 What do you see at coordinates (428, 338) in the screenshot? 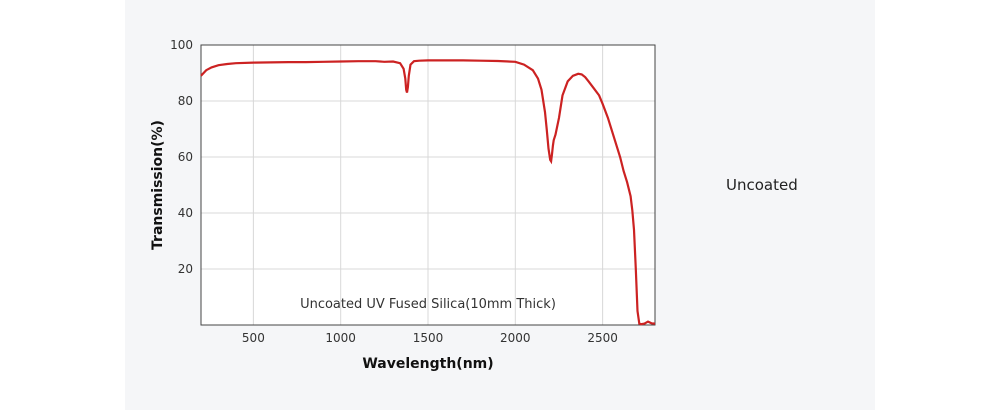
I see `x-tick-label: 1500` at bounding box center [428, 338].